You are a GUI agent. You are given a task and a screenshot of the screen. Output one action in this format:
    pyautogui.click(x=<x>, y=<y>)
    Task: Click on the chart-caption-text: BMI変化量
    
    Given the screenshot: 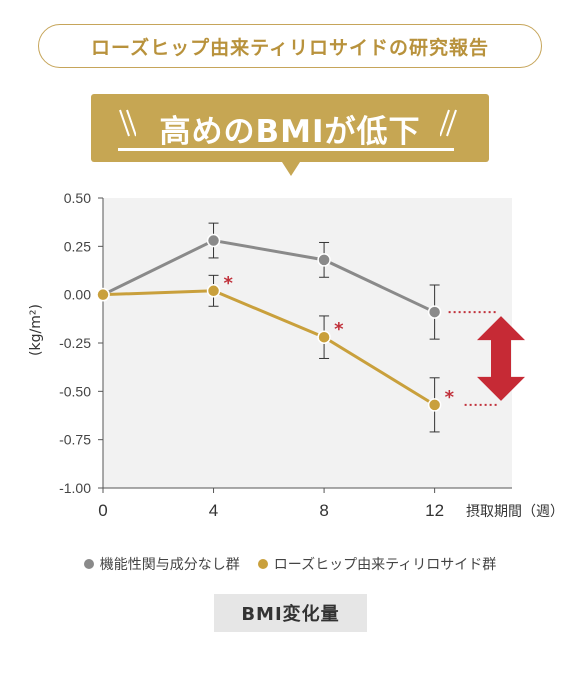 What is the action you would take?
    pyautogui.click(x=290, y=614)
    